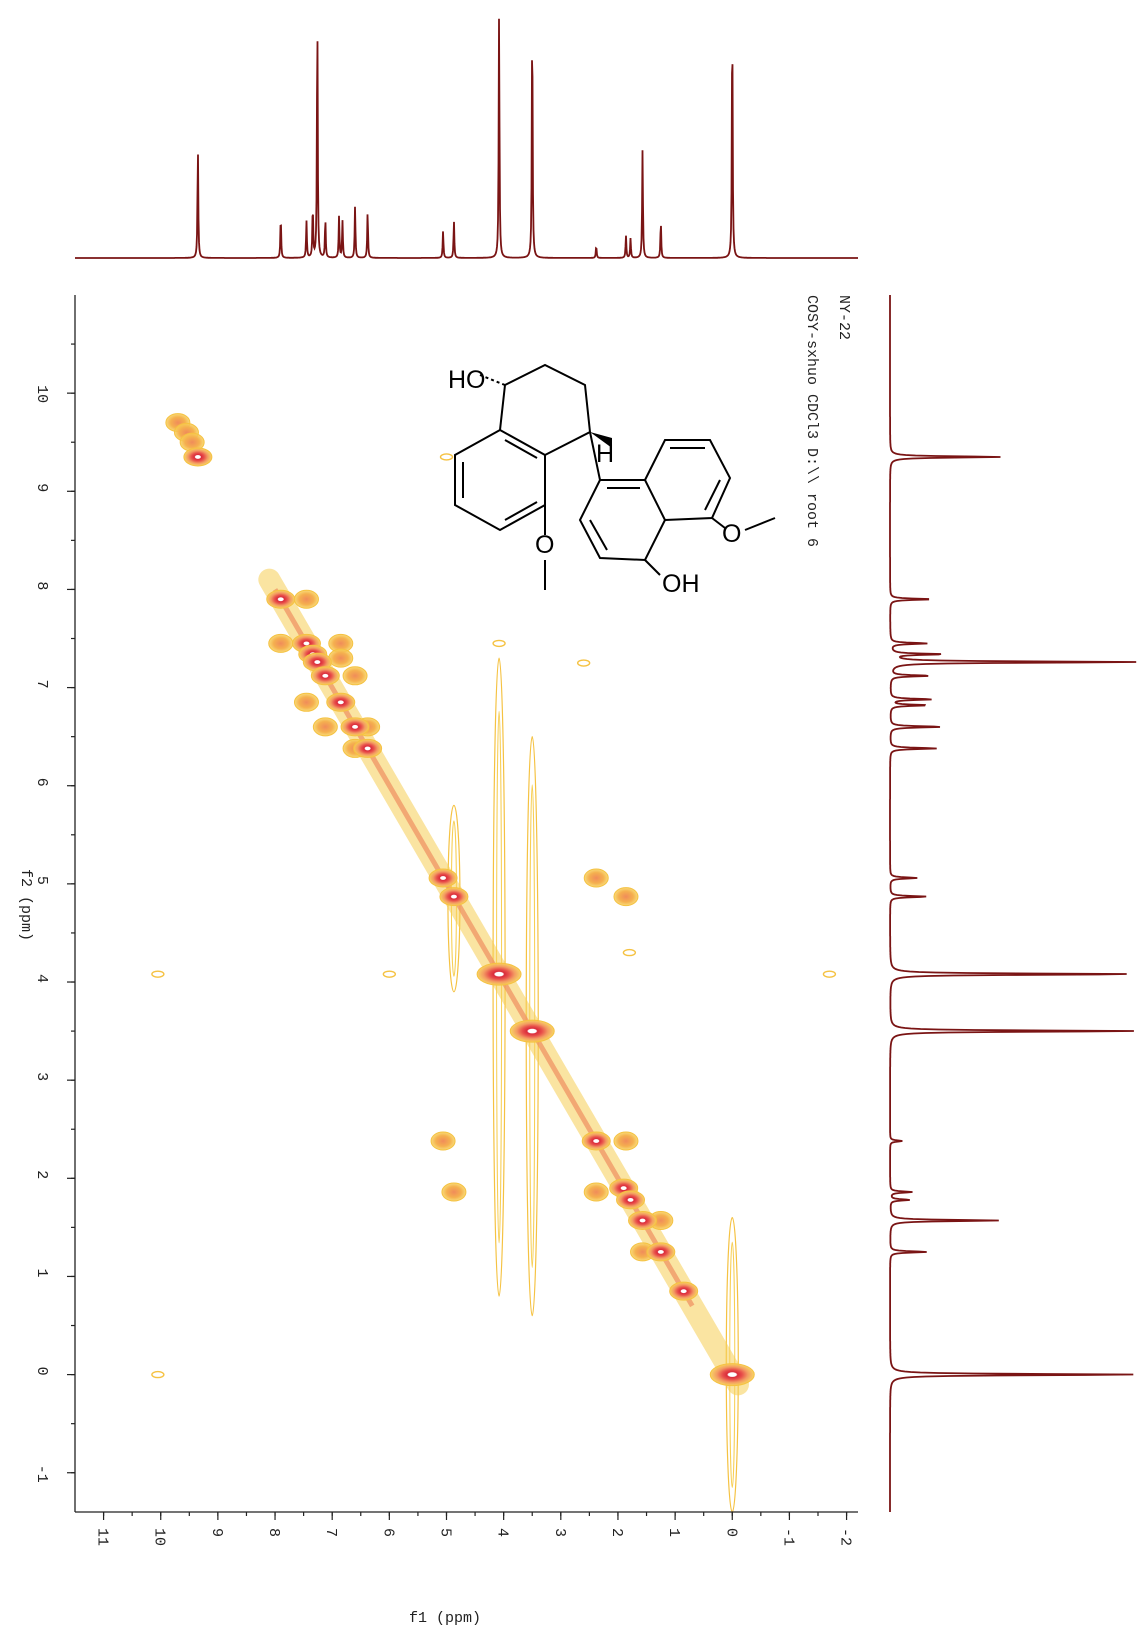 The width and height of the screenshot is (1137, 1632). What do you see at coordinates (41, 978) in the screenshot?
I see `y-tick-label: 4` at bounding box center [41, 978].